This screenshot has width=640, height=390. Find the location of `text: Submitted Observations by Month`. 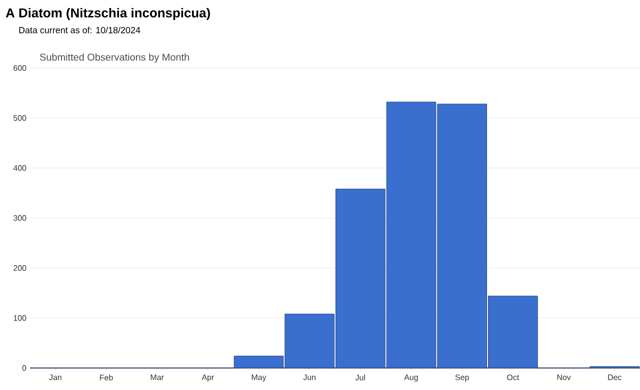

text: Submitted Observations by Month is located at coordinates (114, 58).